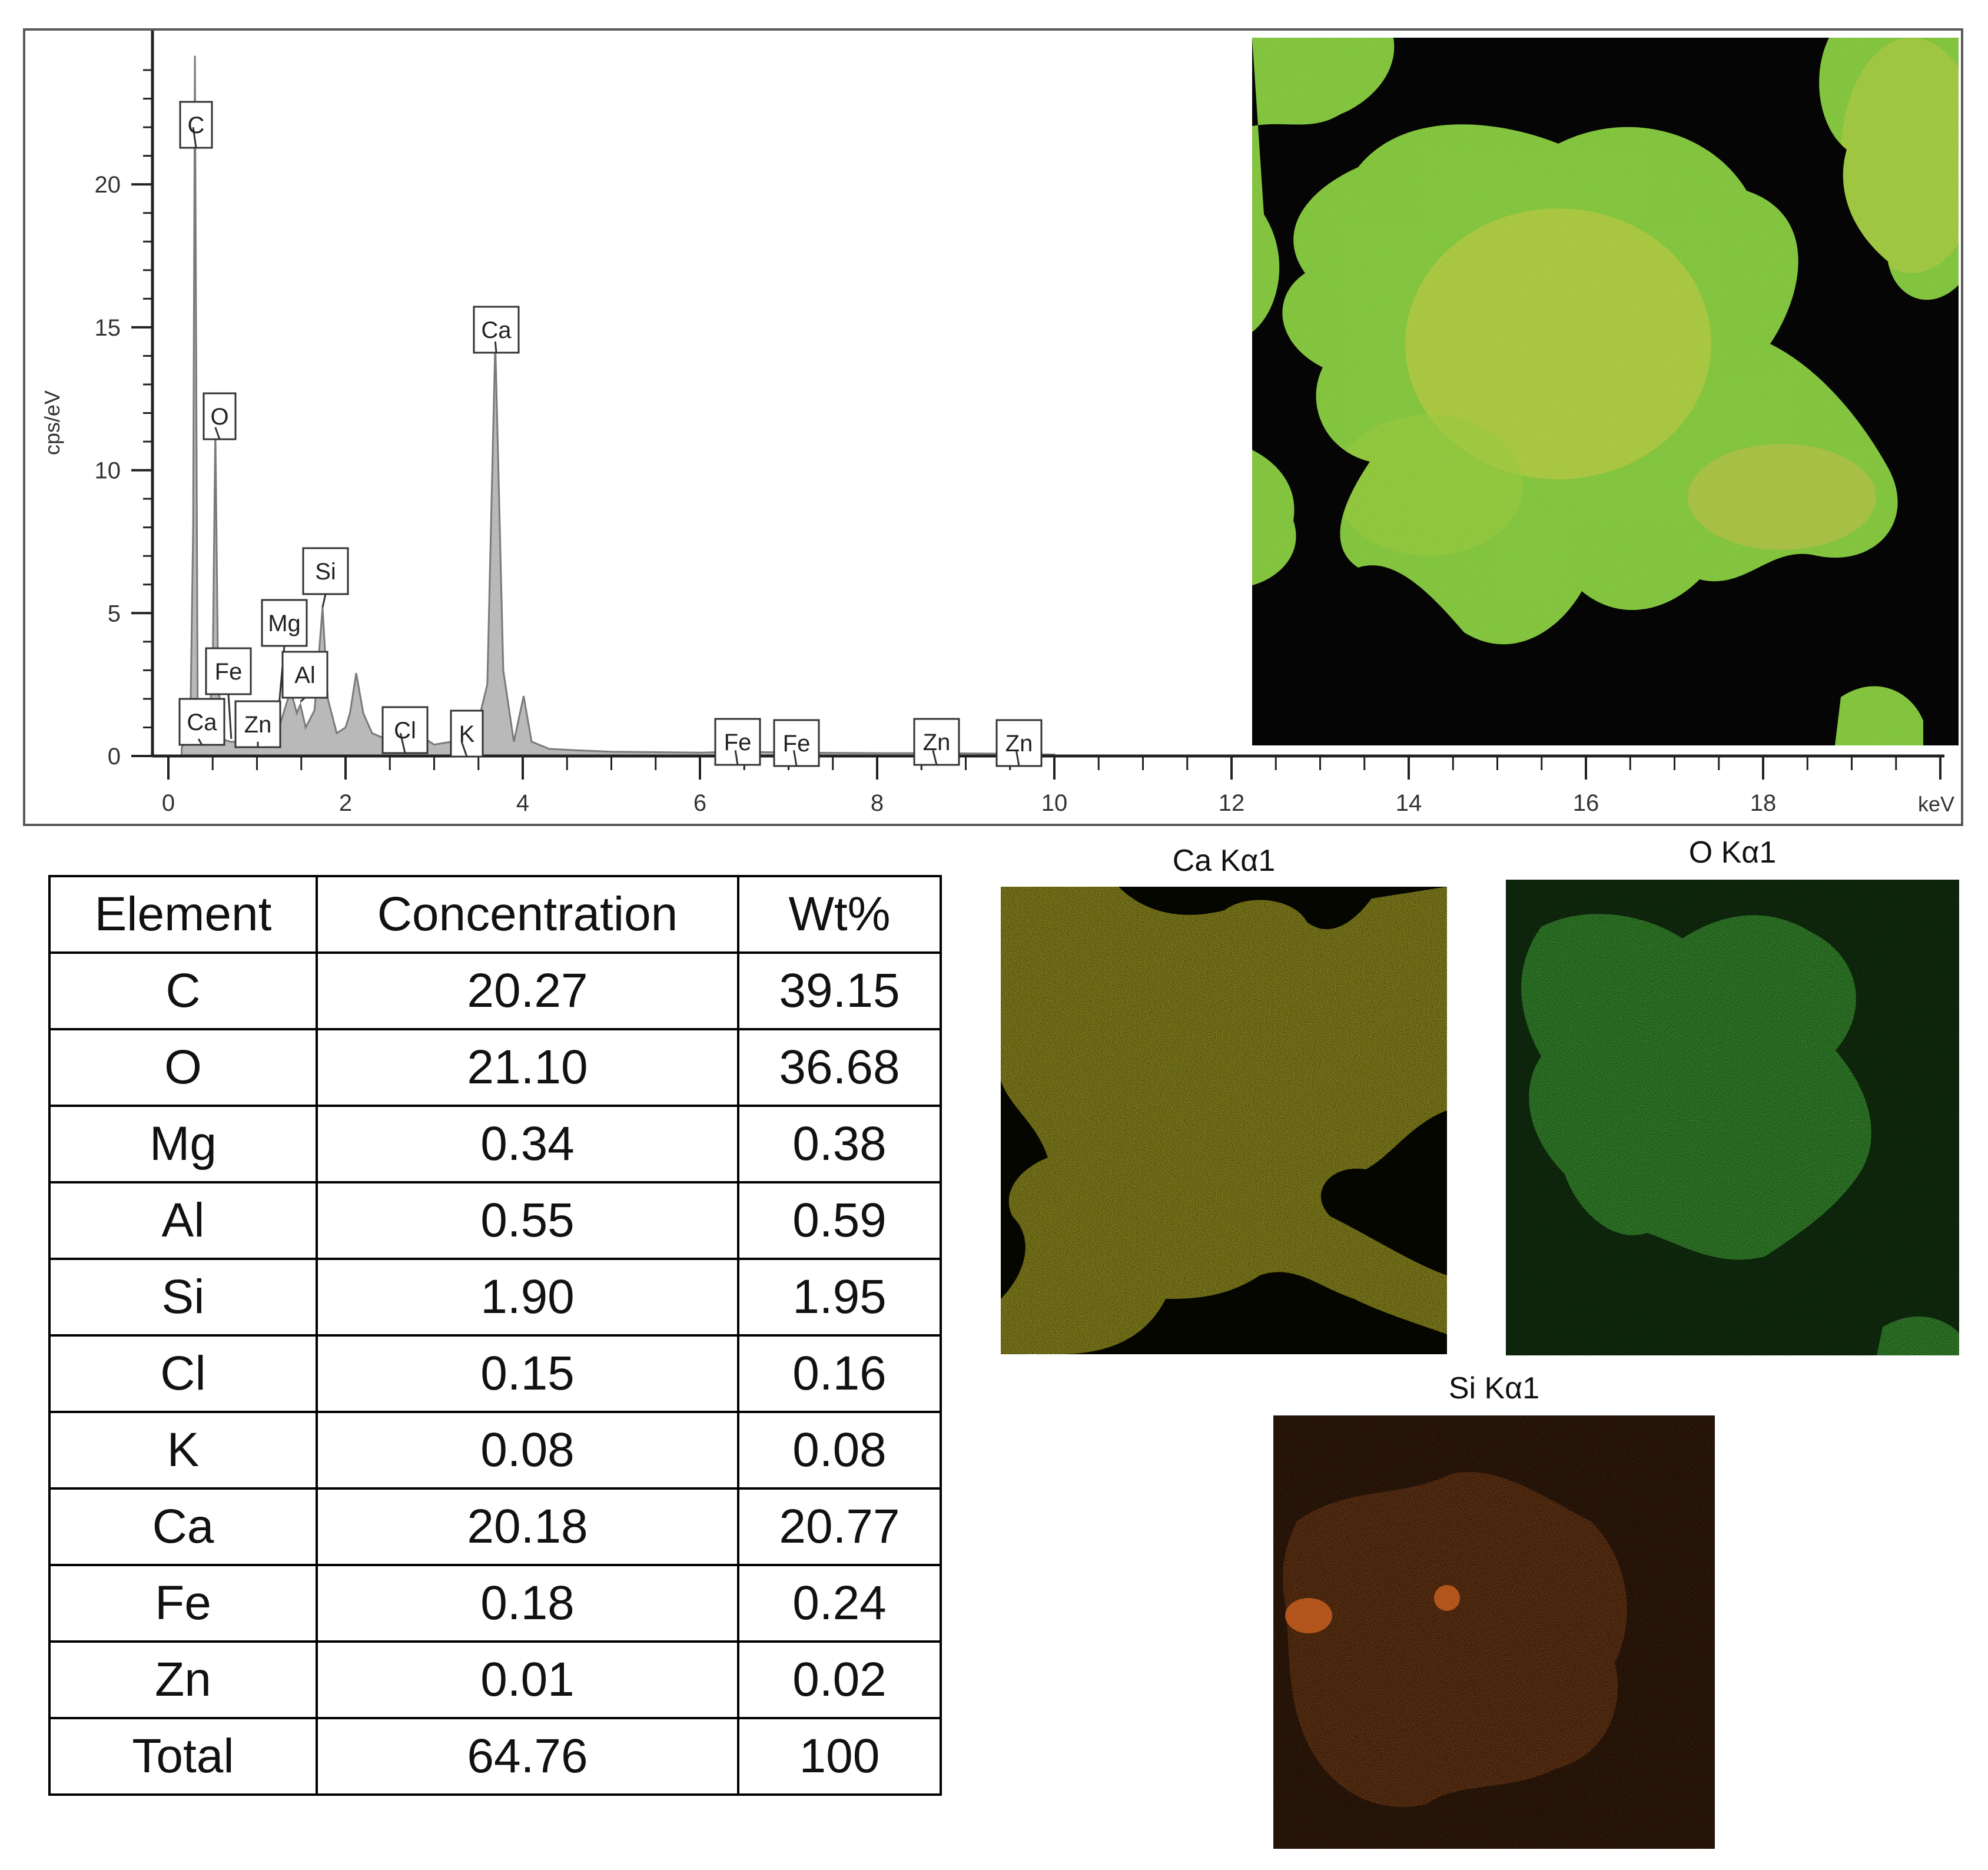  I want to click on peak-label-tag: O, so click(220, 416).